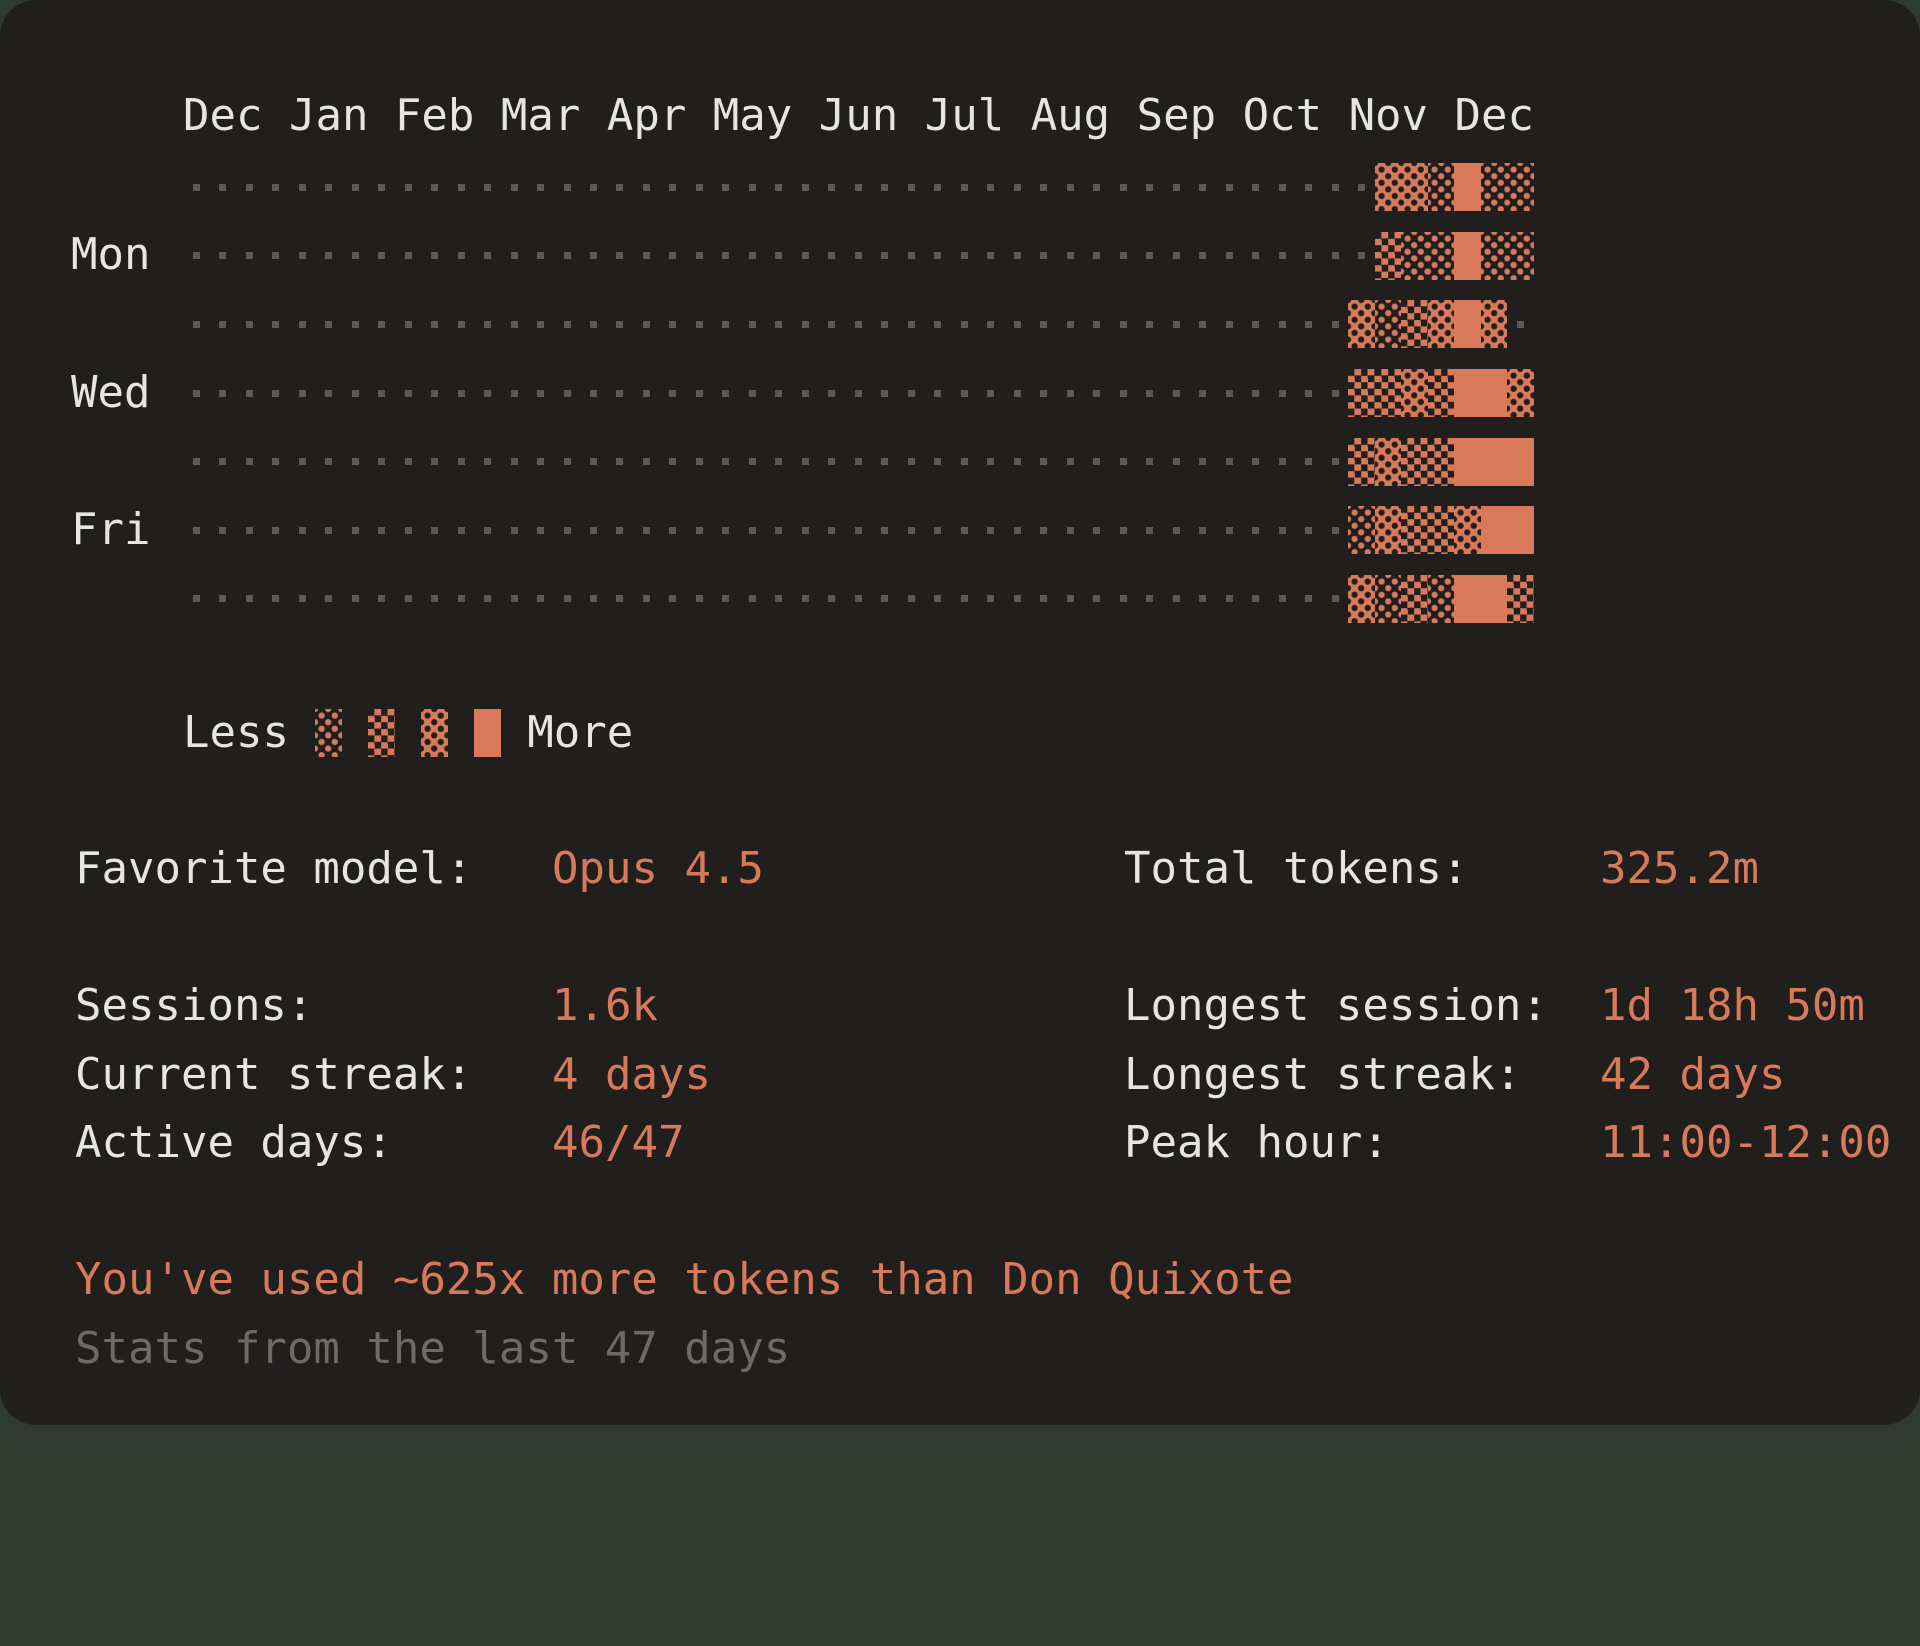 This screenshot has height=1646, width=1920. Describe the element at coordinates (1746, 1142) in the screenshot. I see `stat-value: 11:00-12:00` at that location.